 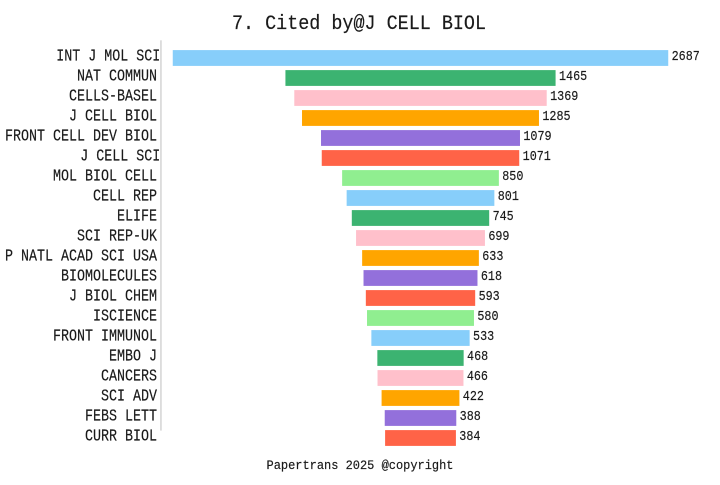 I want to click on svg-text: 2687, so click(x=686, y=57).